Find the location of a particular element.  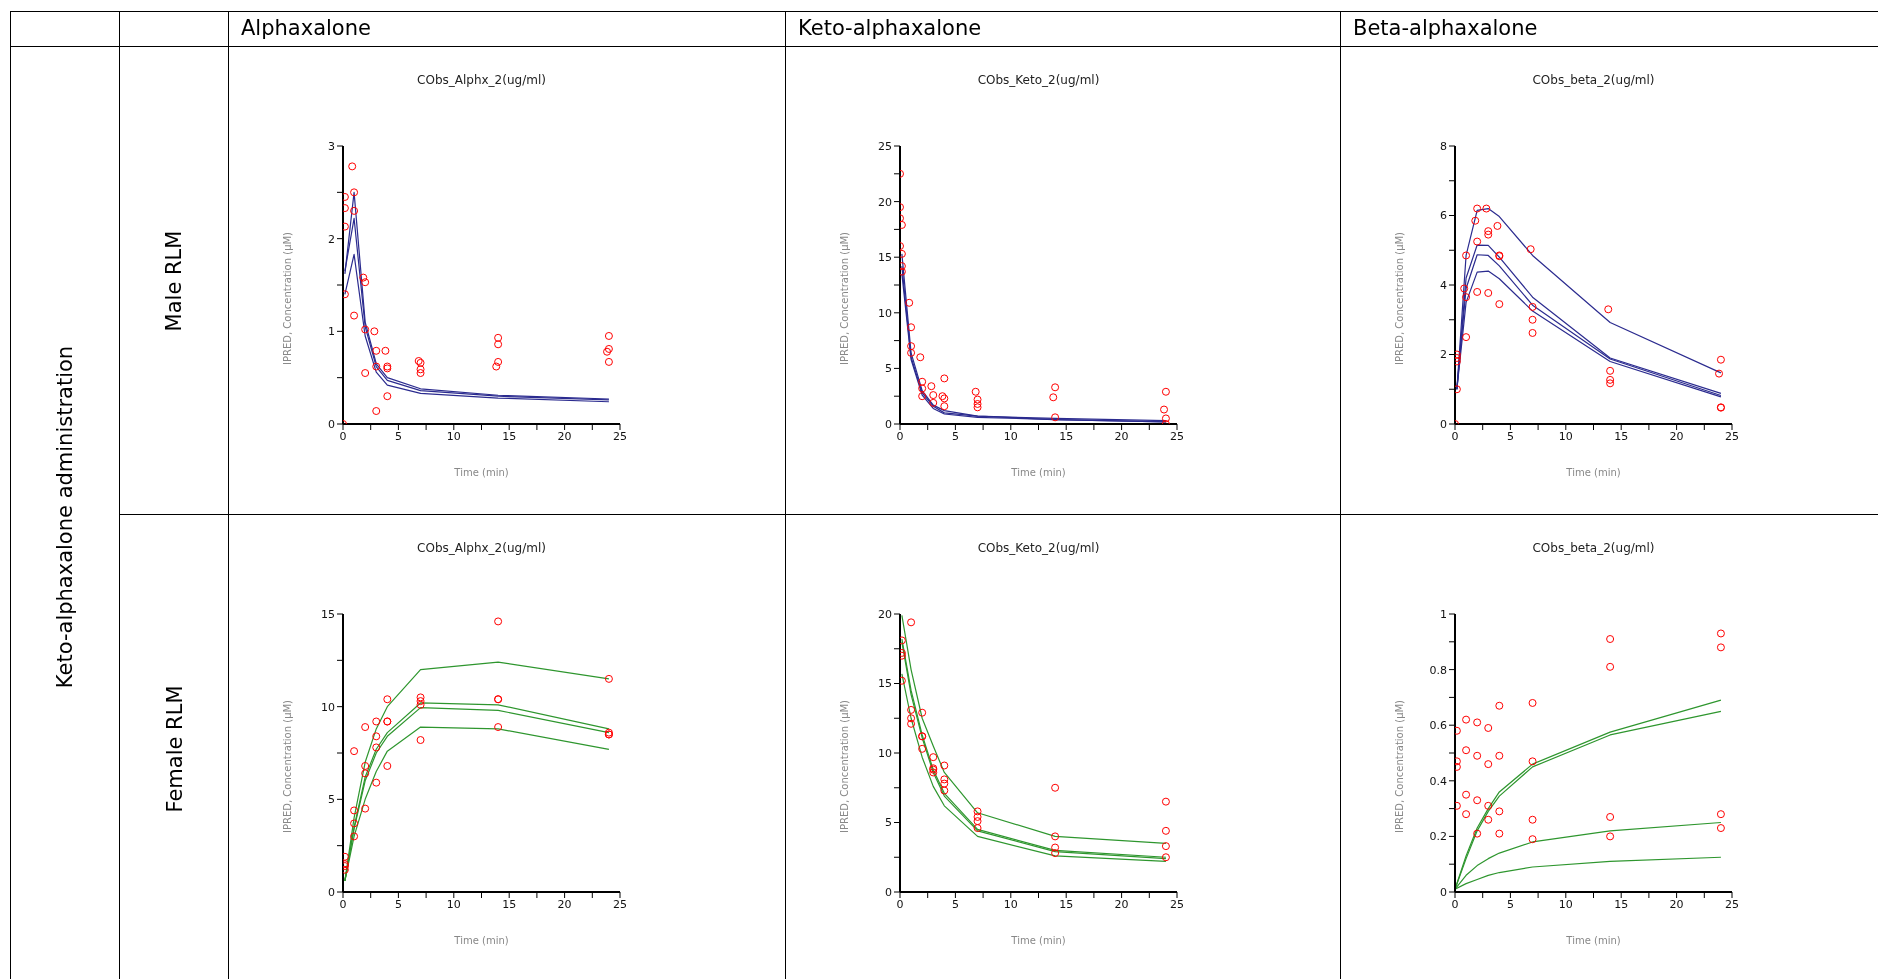

y-tick-label: 3 is located at coordinates (331, 146).